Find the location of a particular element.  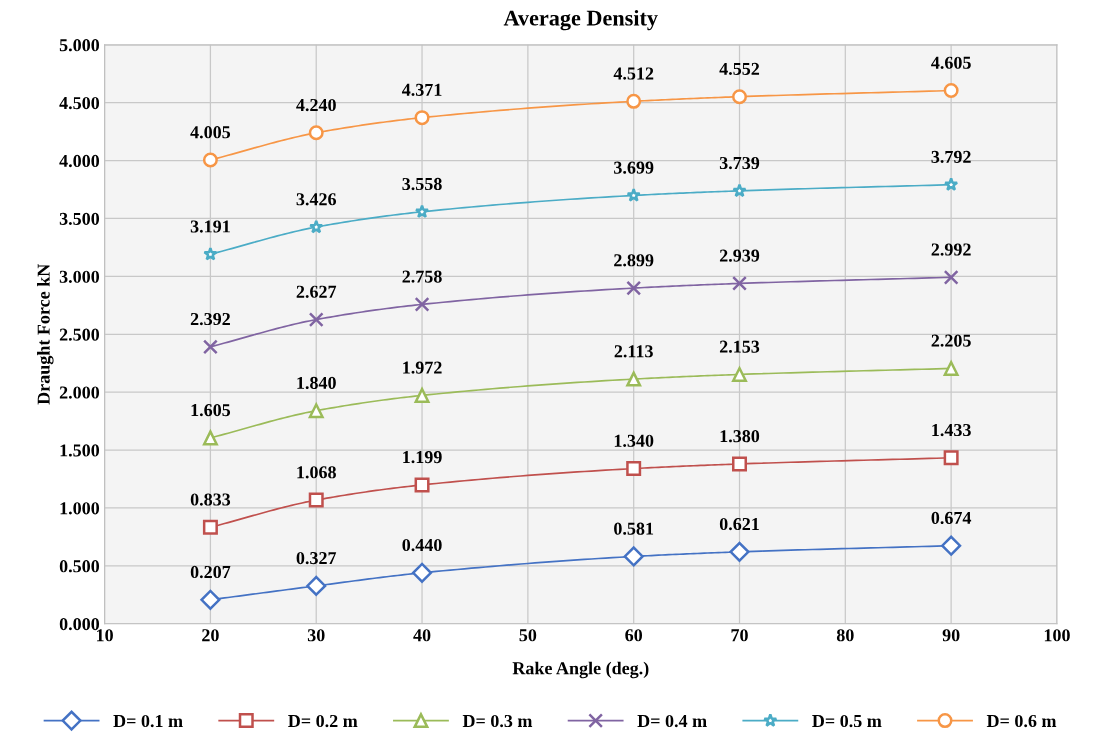

data-label: 1.068 is located at coordinates (316, 472).